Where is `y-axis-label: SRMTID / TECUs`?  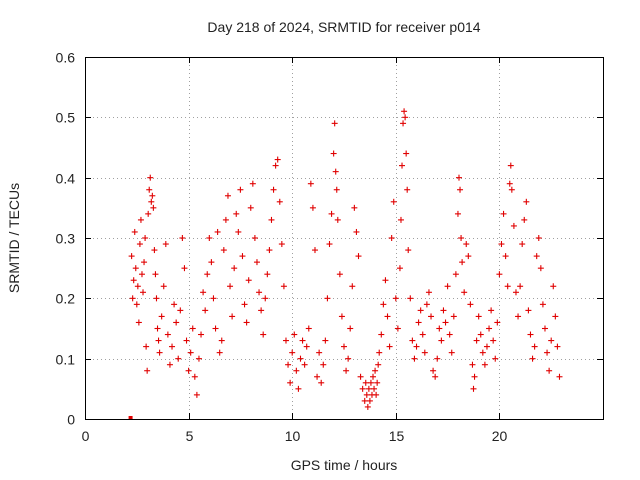
y-axis-label: SRMTID / TECUs is located at coordinates (14, 238).